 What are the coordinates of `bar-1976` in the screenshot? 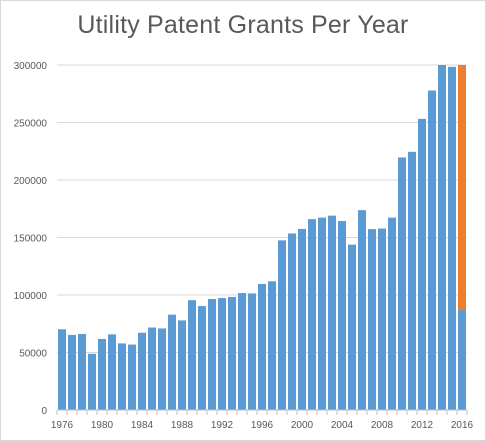 It's located at (62, 369).